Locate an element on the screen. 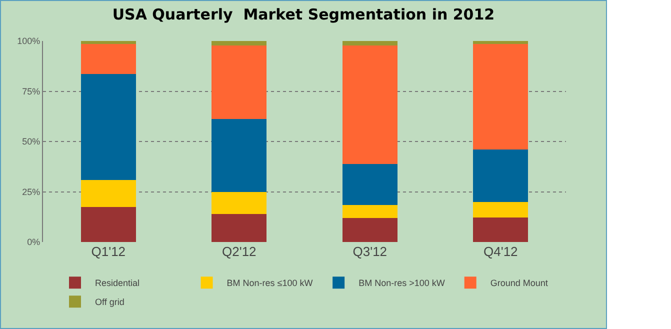 Image resolution: width=671 pixels, height=329 pixels. y-tick-label: 0% is located at coordinates (33, 242).